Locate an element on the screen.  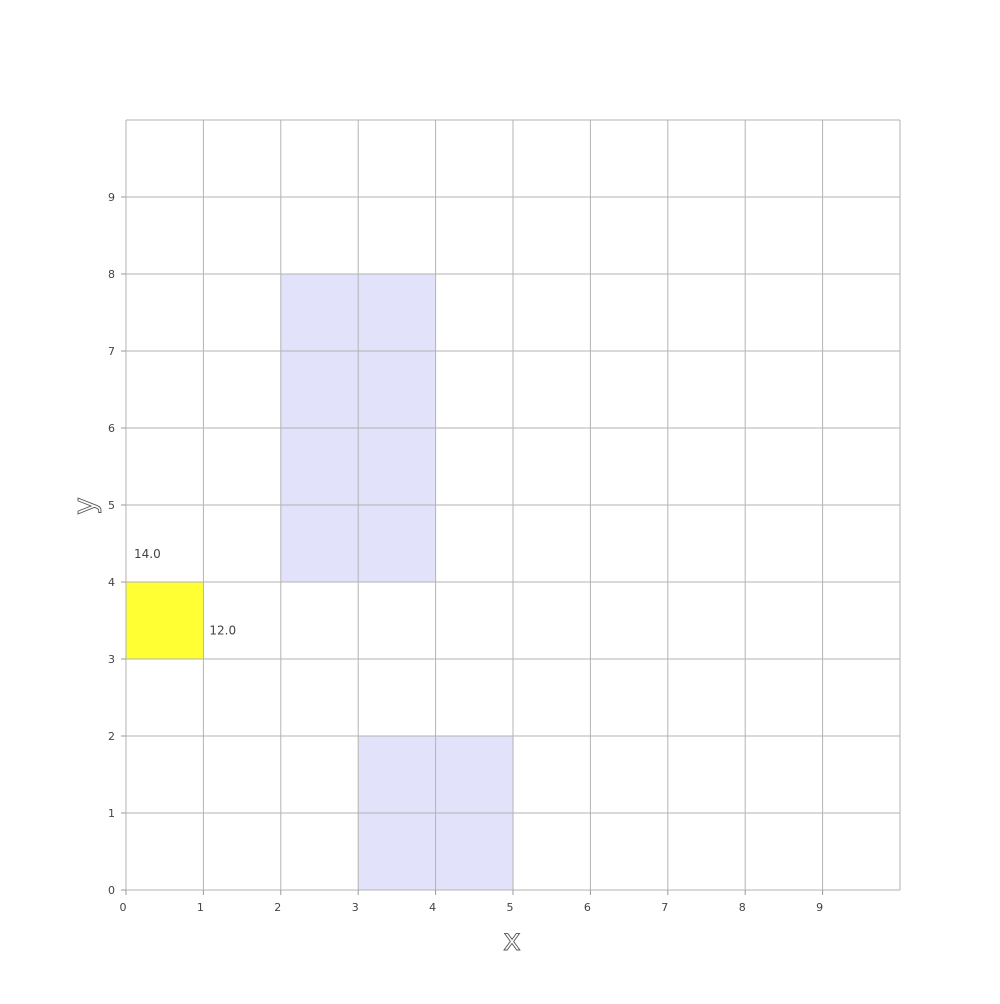
y-tick-label: 1 is located at coordinates (111, 813).